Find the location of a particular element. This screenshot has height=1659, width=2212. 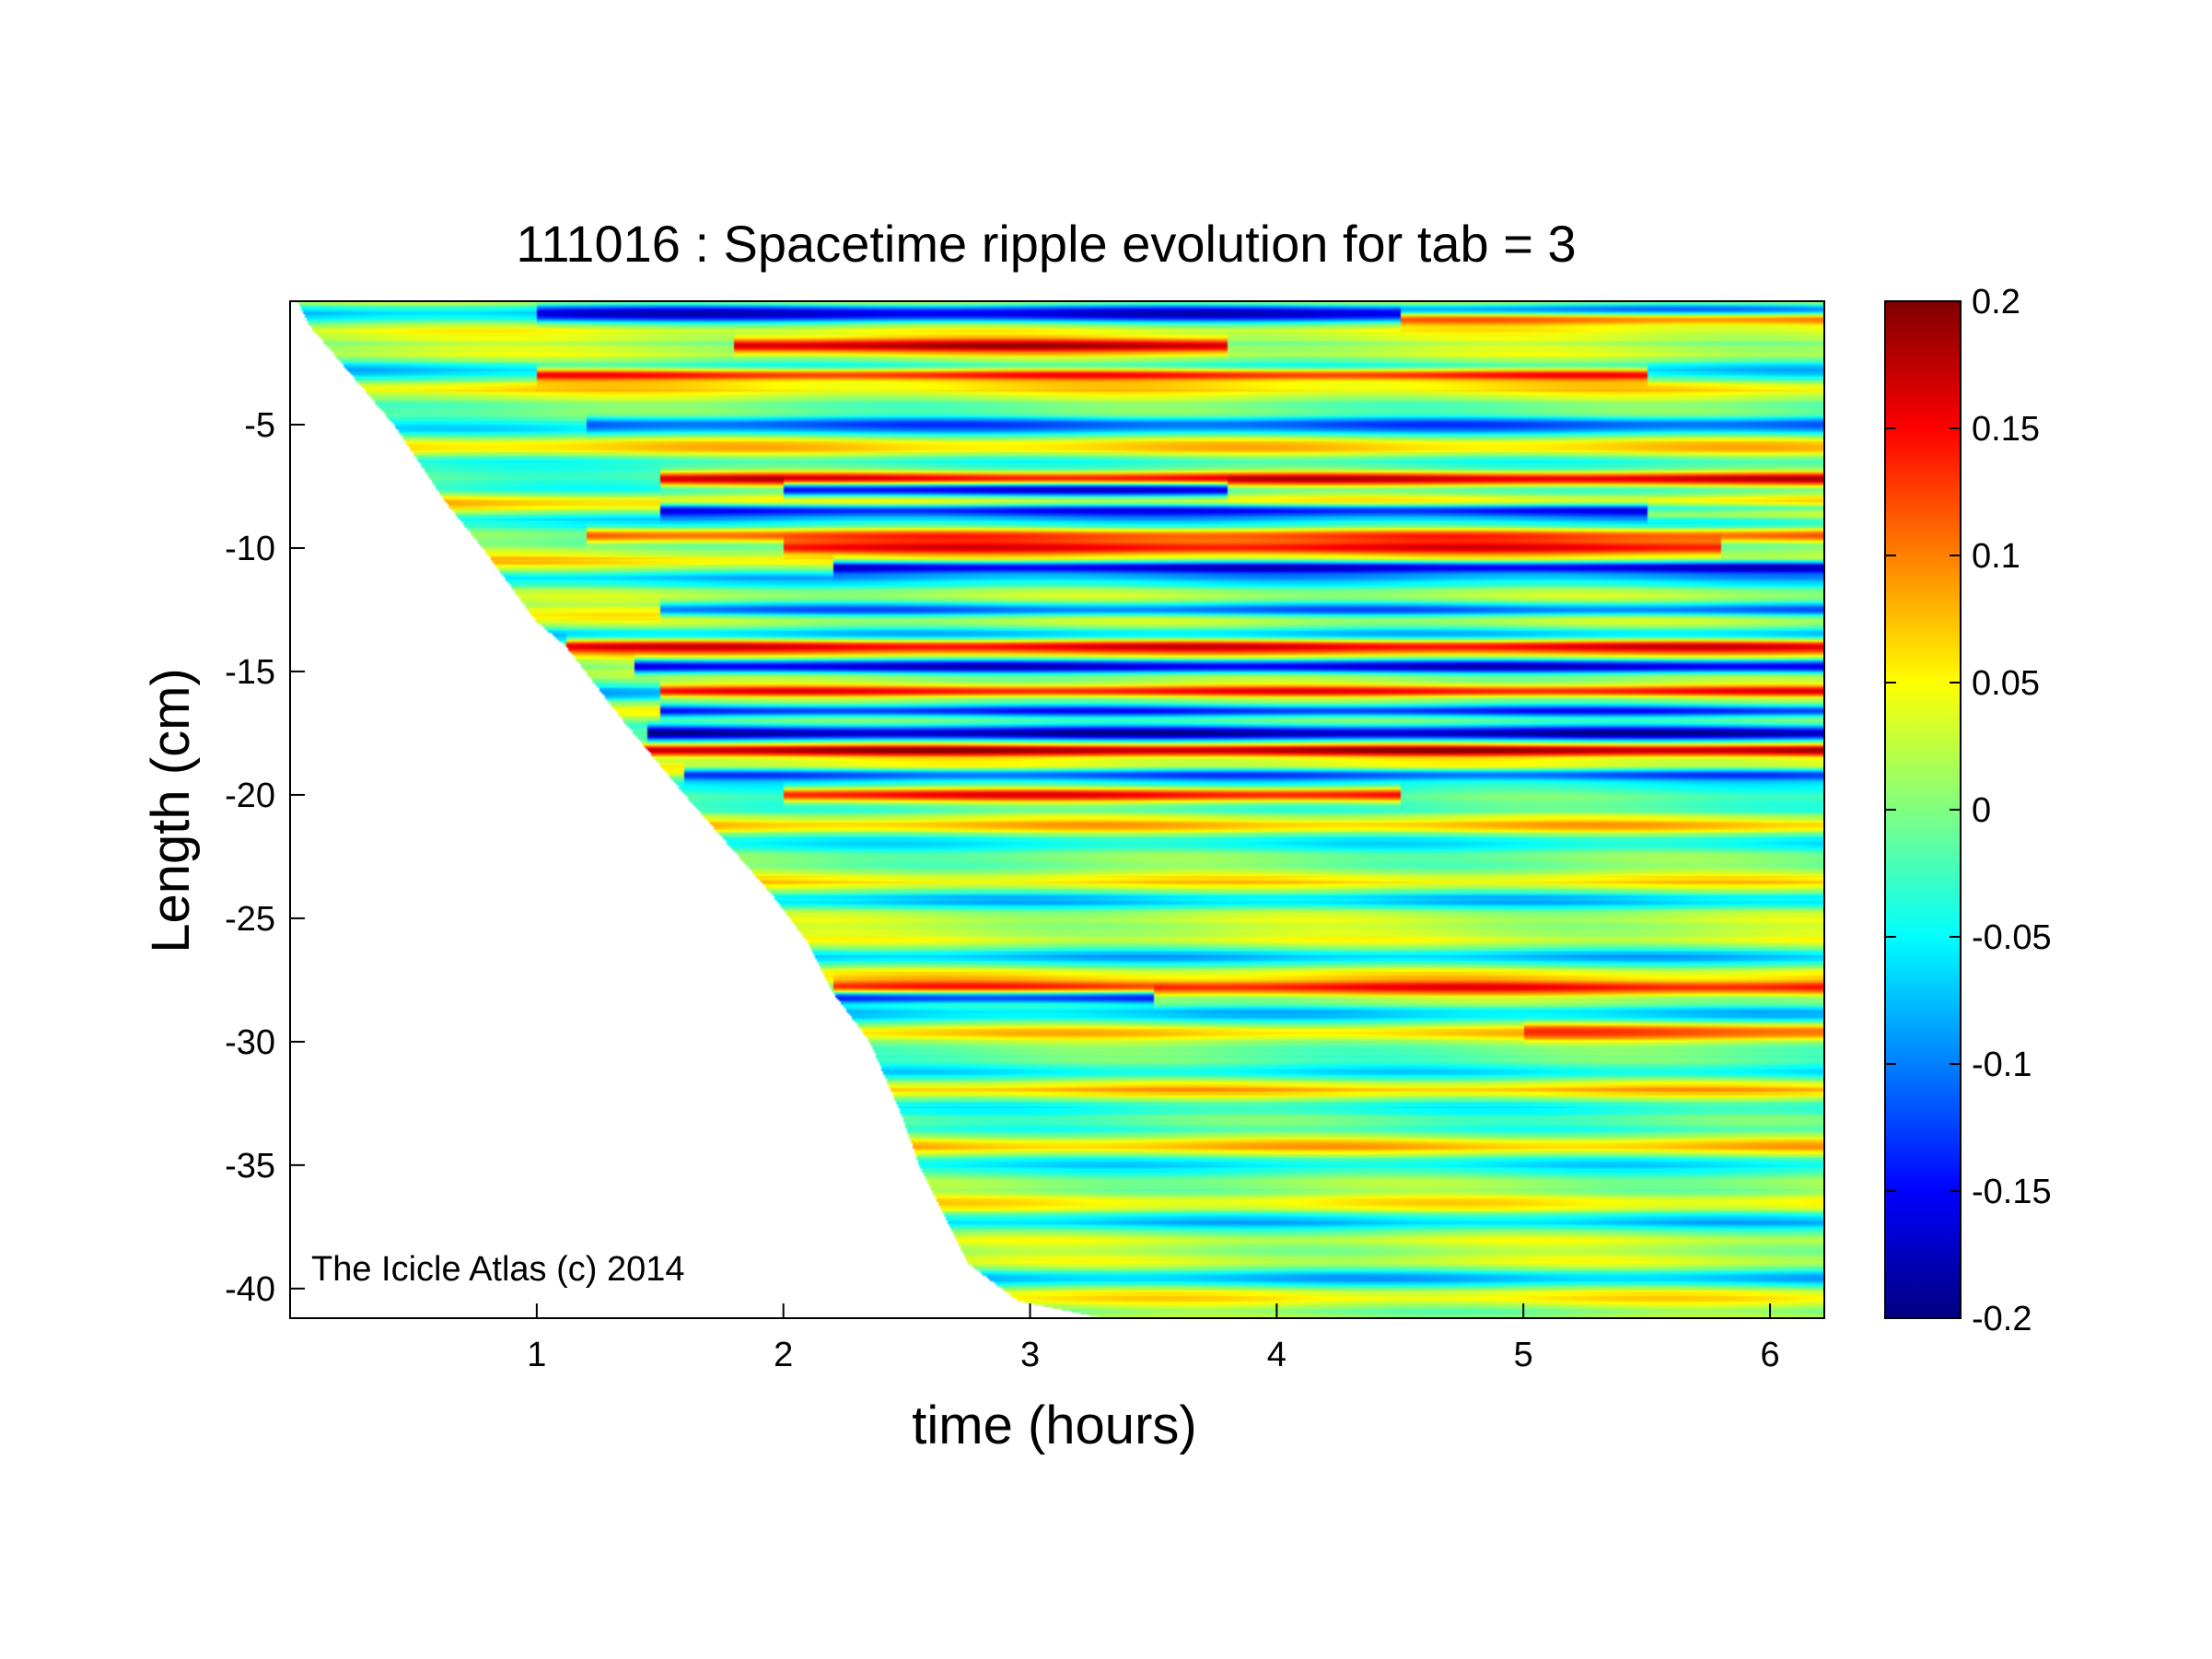

colorbar-tick-label: 0.05 is located at coordinates (2006, 683).